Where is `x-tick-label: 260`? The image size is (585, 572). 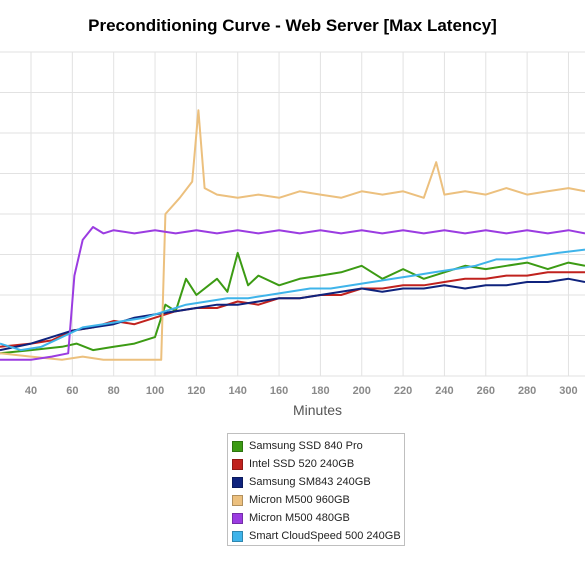
x-tick-label: 260 is located at coordinates (486, 391).